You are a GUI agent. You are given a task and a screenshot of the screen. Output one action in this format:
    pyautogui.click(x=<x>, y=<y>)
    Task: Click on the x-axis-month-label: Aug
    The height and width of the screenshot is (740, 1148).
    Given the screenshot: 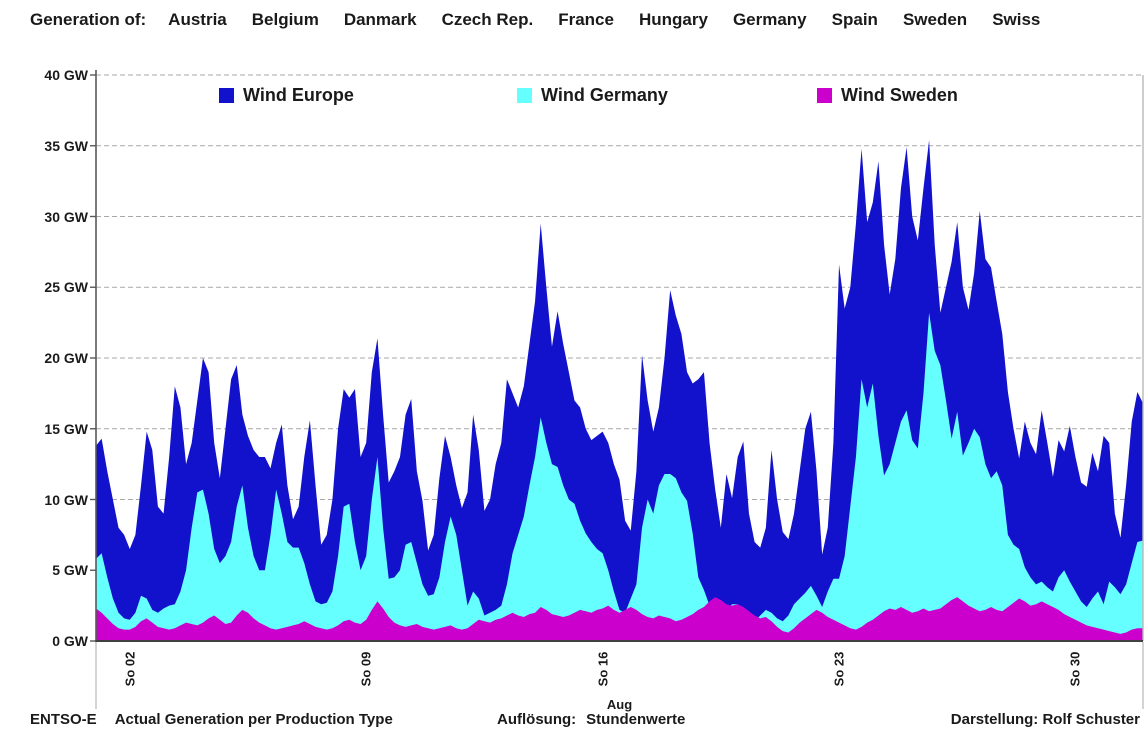 What is the action you would take?
    pyautogui.click(x=619, y=704)
    